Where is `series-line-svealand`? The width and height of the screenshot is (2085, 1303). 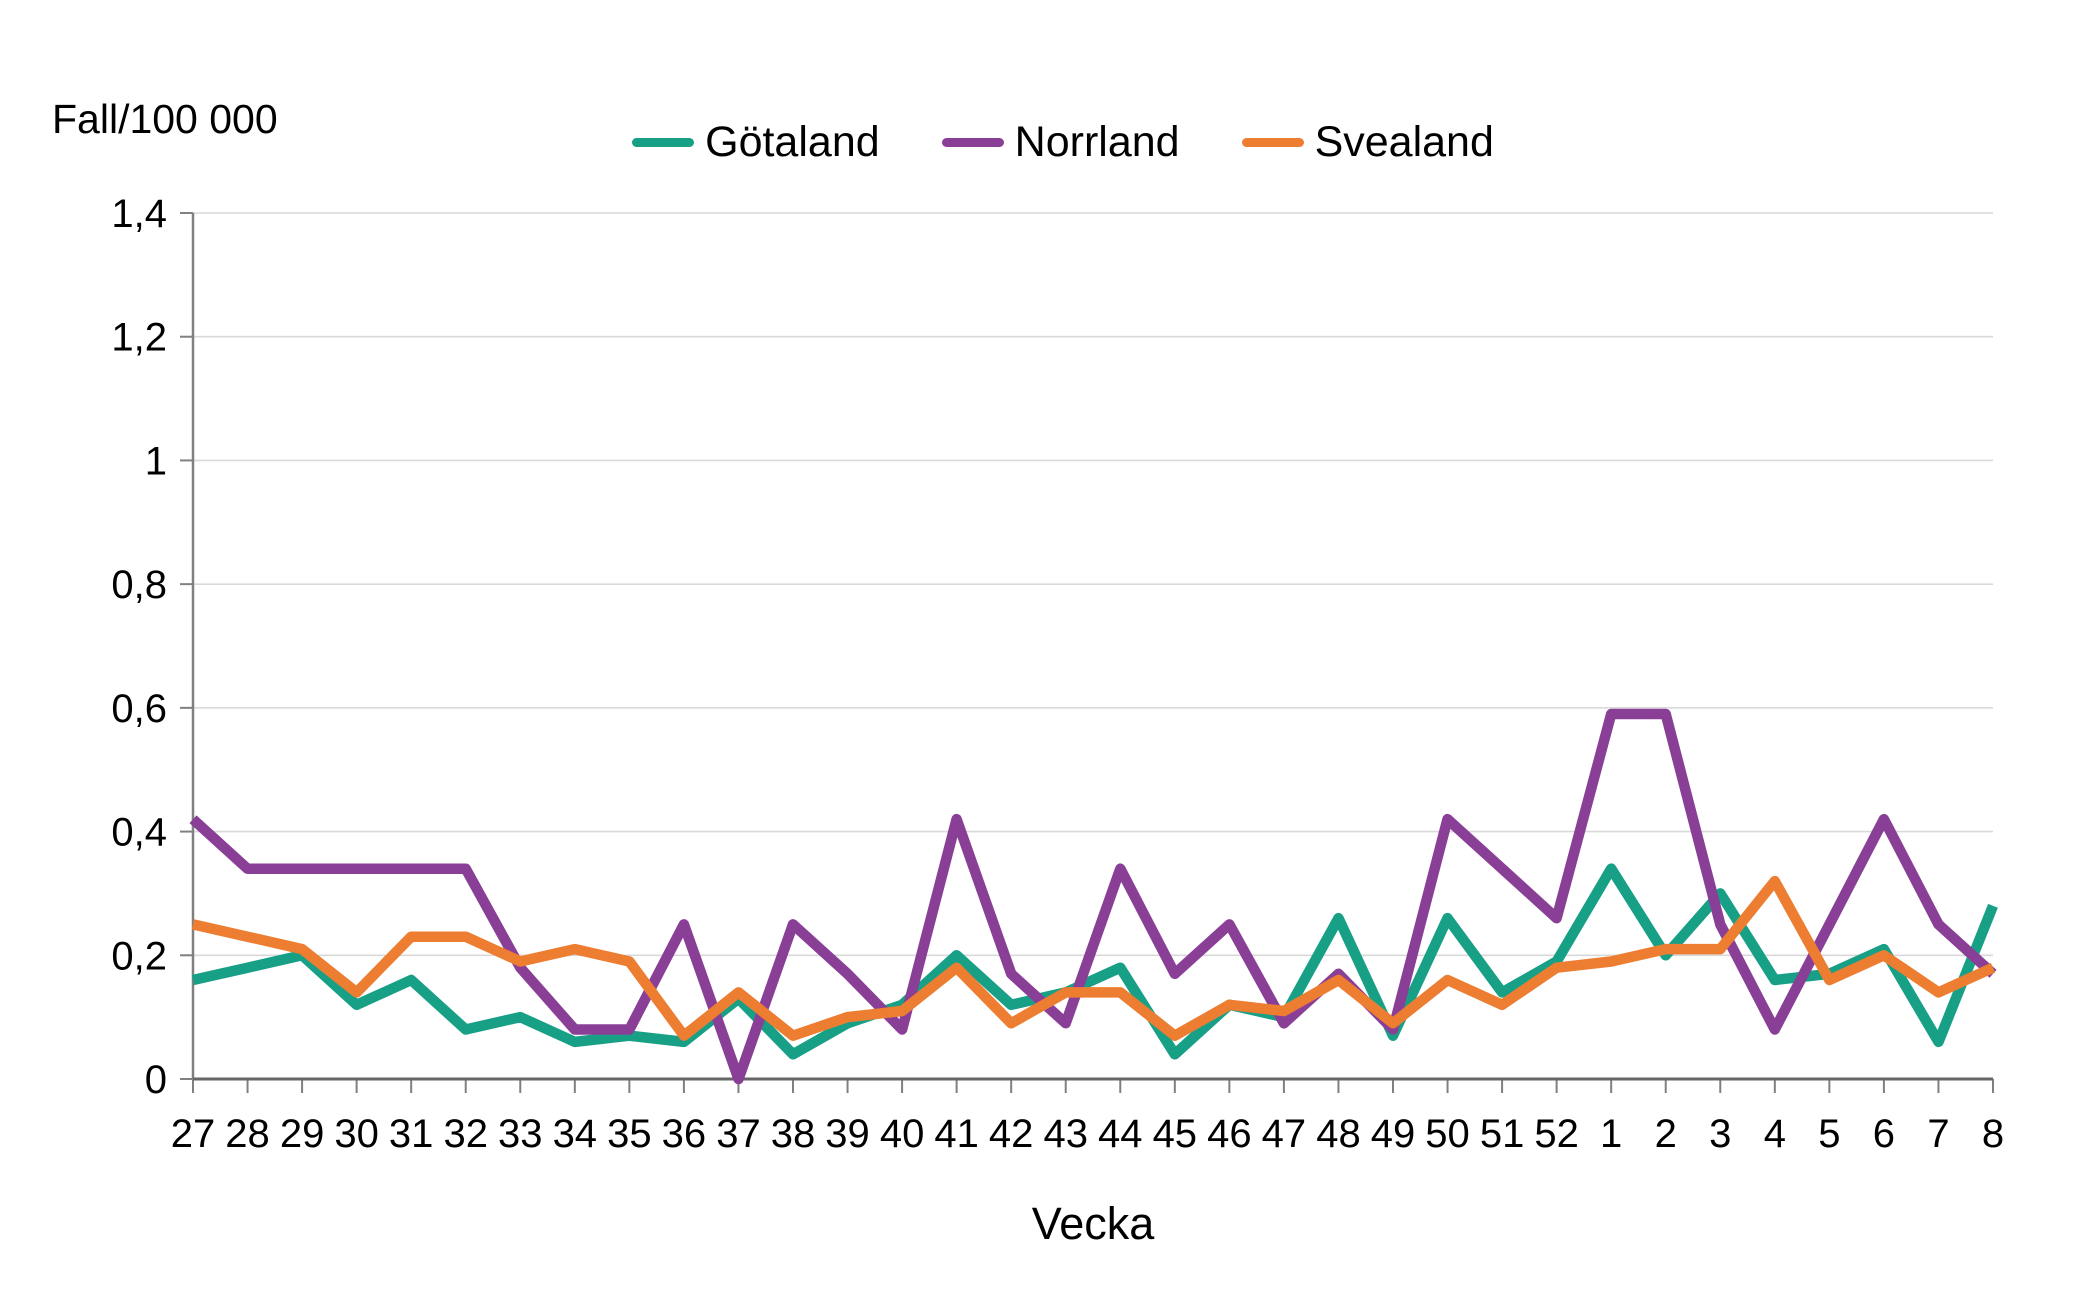 series-line-svealand is located at coordinates (1093, 958).